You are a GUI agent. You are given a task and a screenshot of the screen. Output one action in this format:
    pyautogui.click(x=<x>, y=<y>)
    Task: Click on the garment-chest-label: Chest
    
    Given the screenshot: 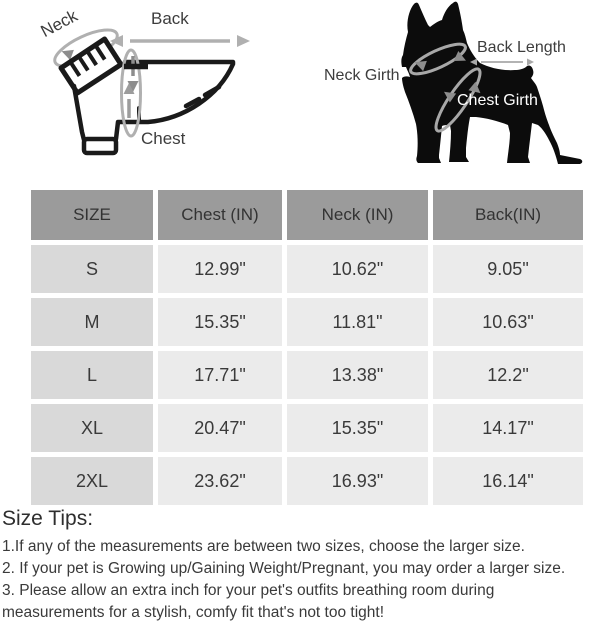 What is the action you would take?
    pyautogui.click(x=163, y=138)
    